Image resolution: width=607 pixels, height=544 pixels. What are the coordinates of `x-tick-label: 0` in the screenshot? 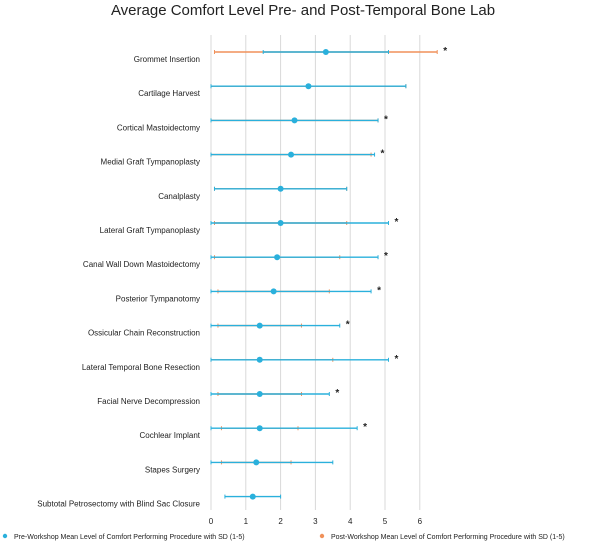 It's located at (211, 521).